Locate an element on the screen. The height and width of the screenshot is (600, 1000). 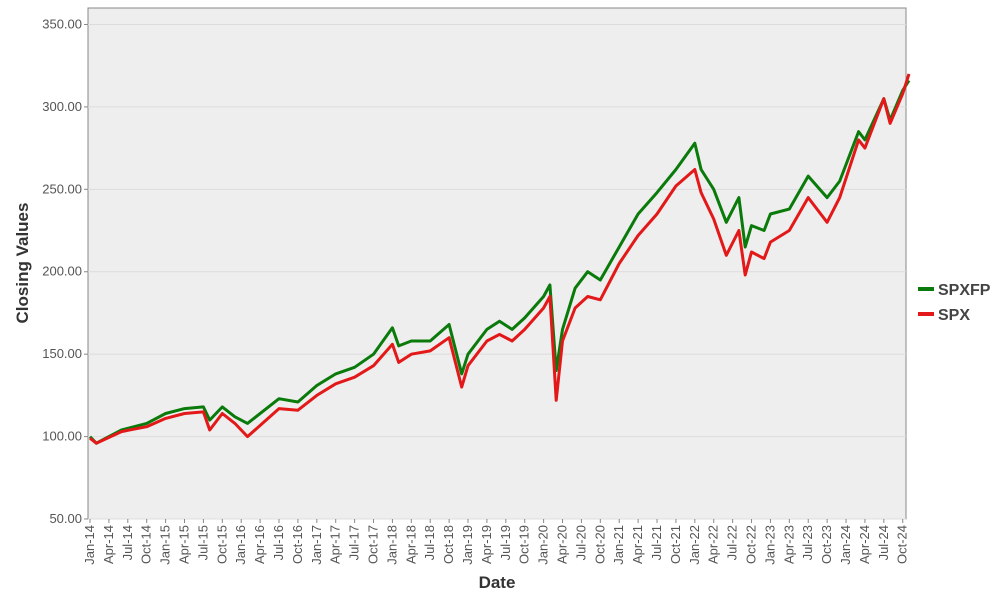
x-tick-label: Jul-15 is located at coordinates (202, 542).